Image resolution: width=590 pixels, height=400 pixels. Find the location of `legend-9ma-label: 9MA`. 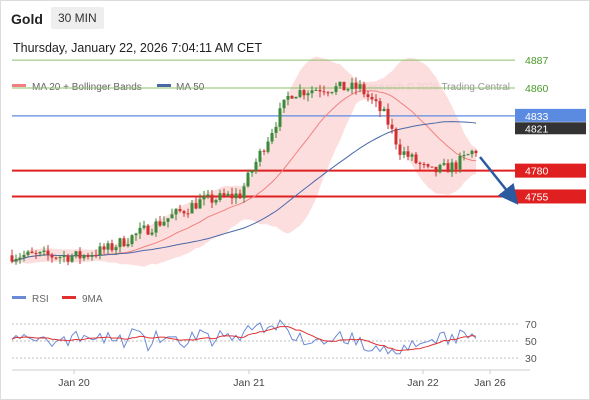

legend-9ma-label: 9MA is located at coordinates (92, 299).